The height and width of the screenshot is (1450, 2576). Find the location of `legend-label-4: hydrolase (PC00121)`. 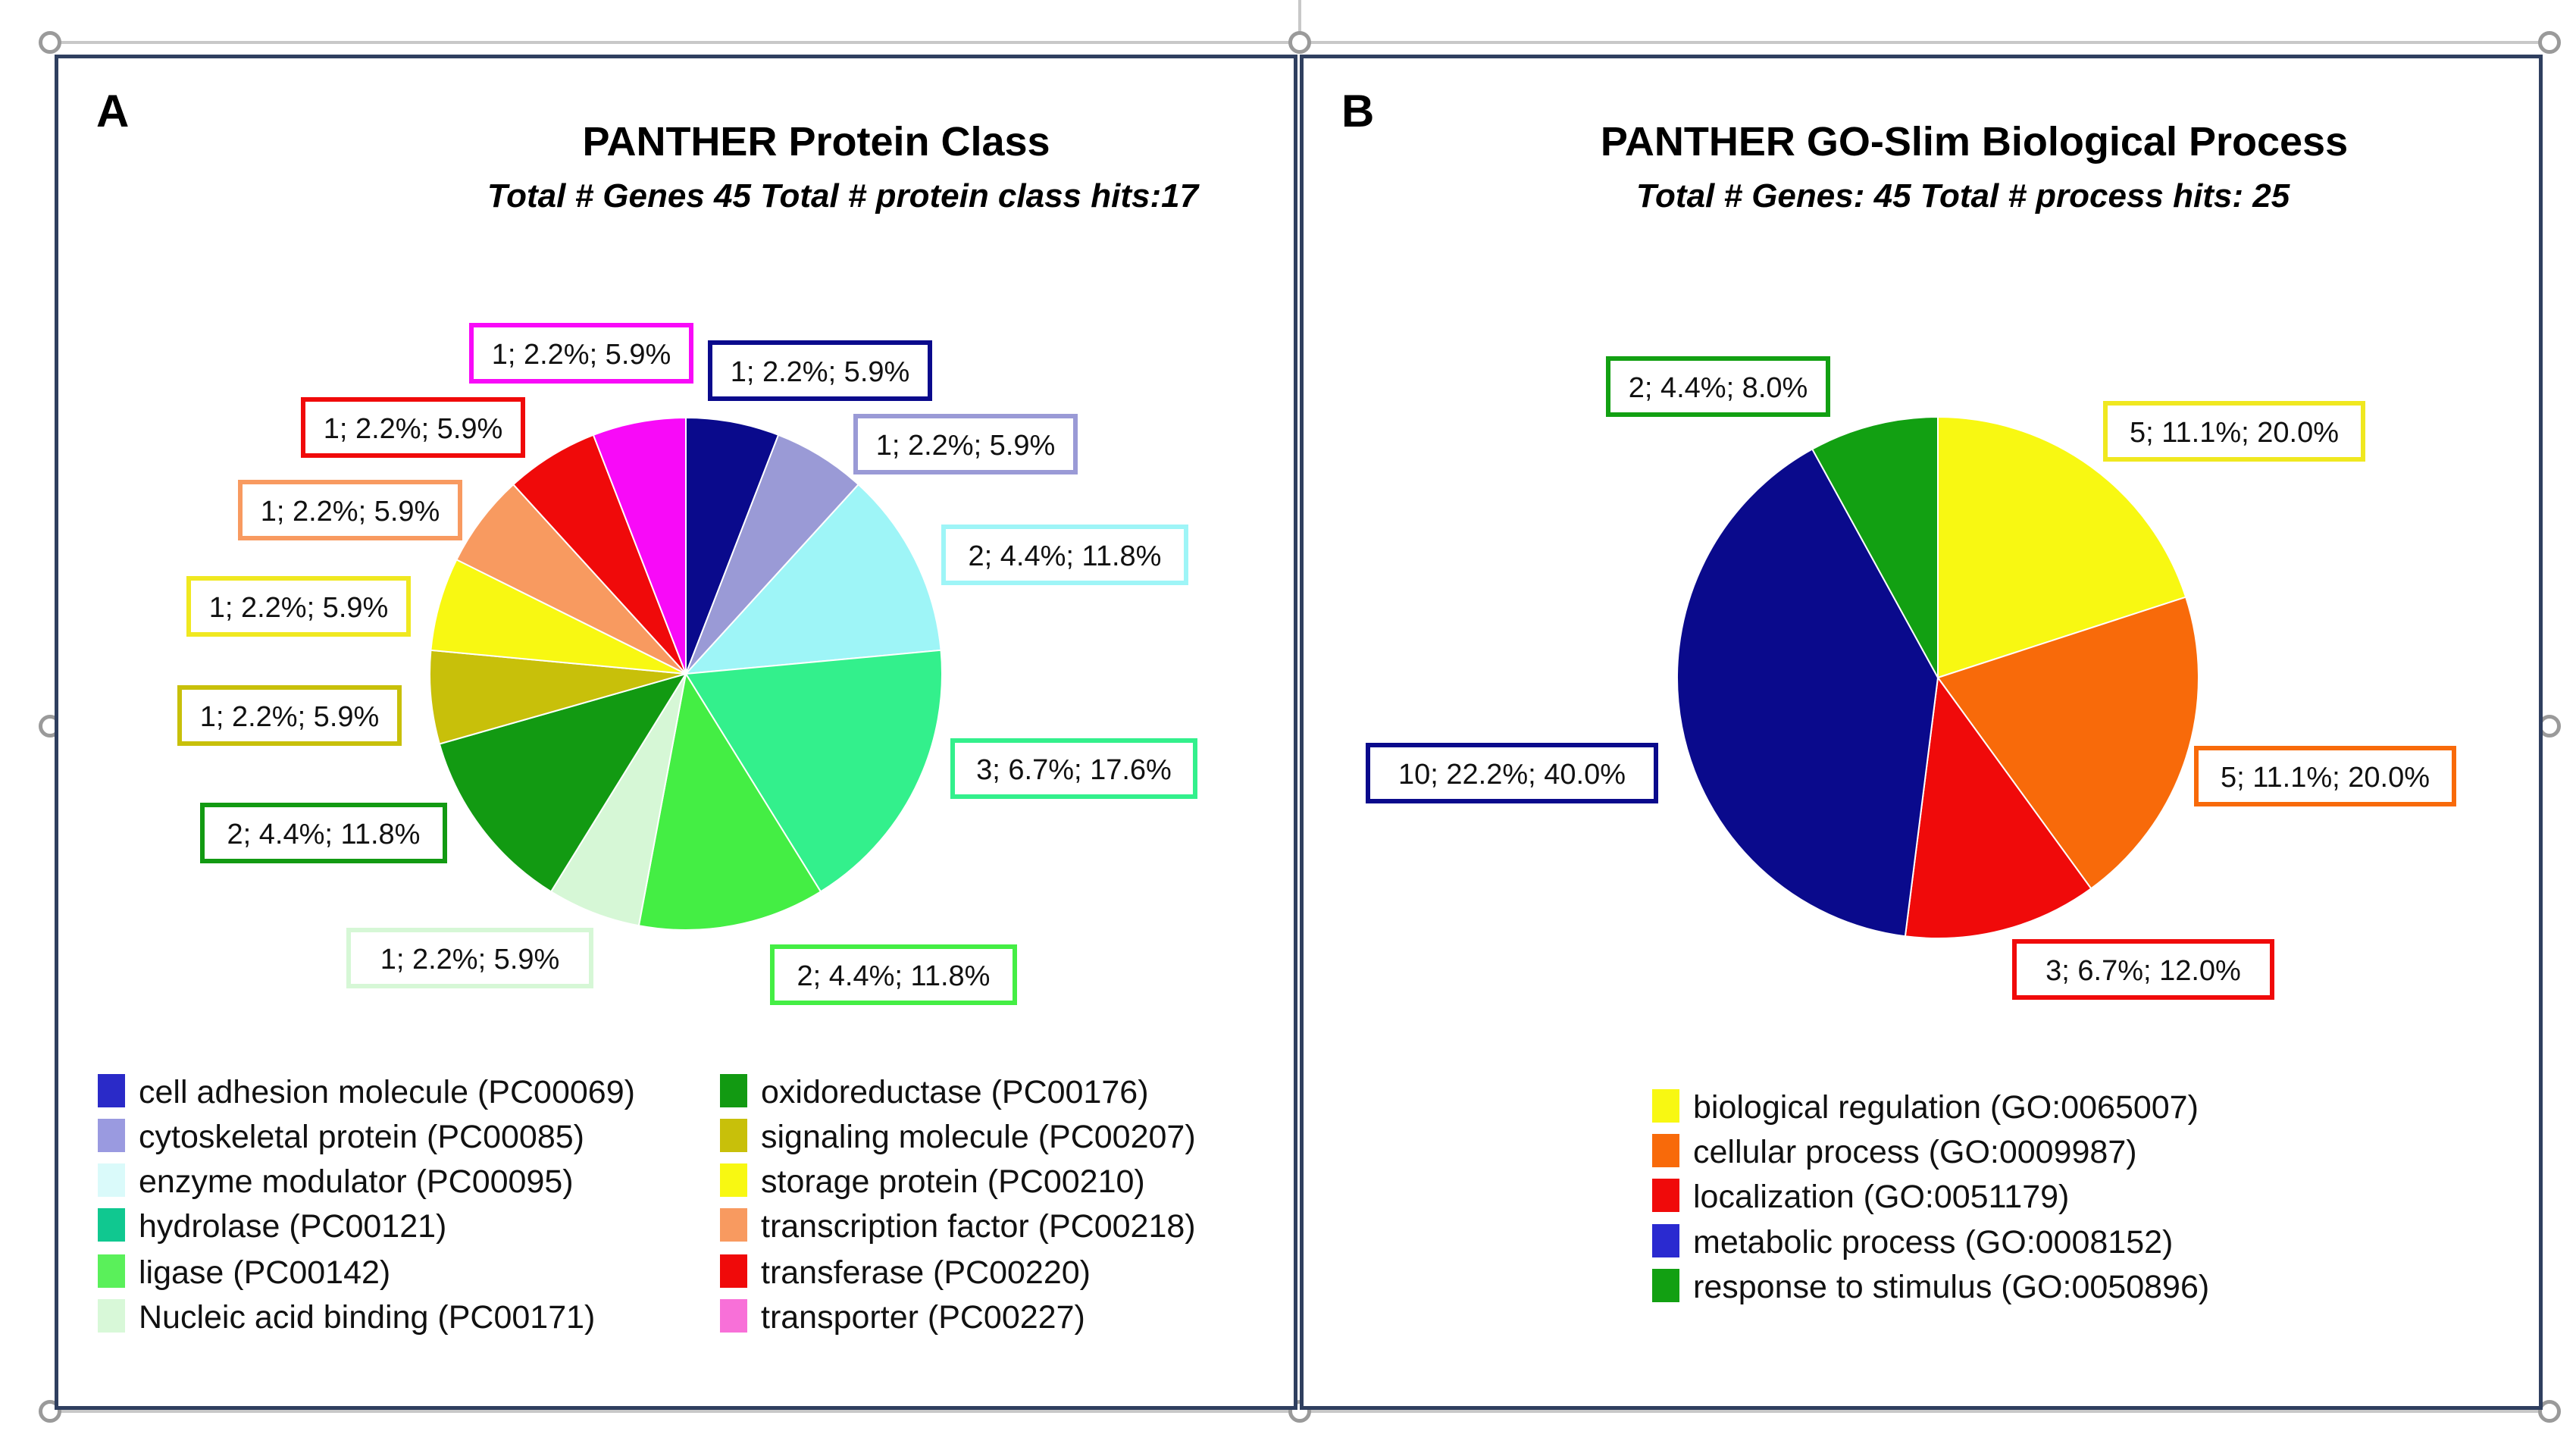

legend-label-4: hydrolase (PC00121) is located at coordinates (292, 1226).